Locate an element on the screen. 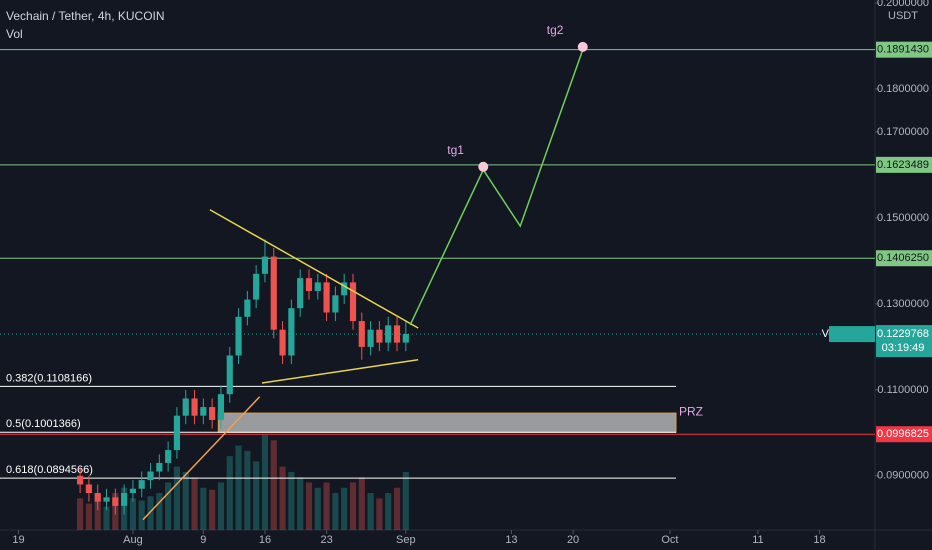 The image size is (932, 550). x-tick-label: 19 is located at coordinates (18, 540).